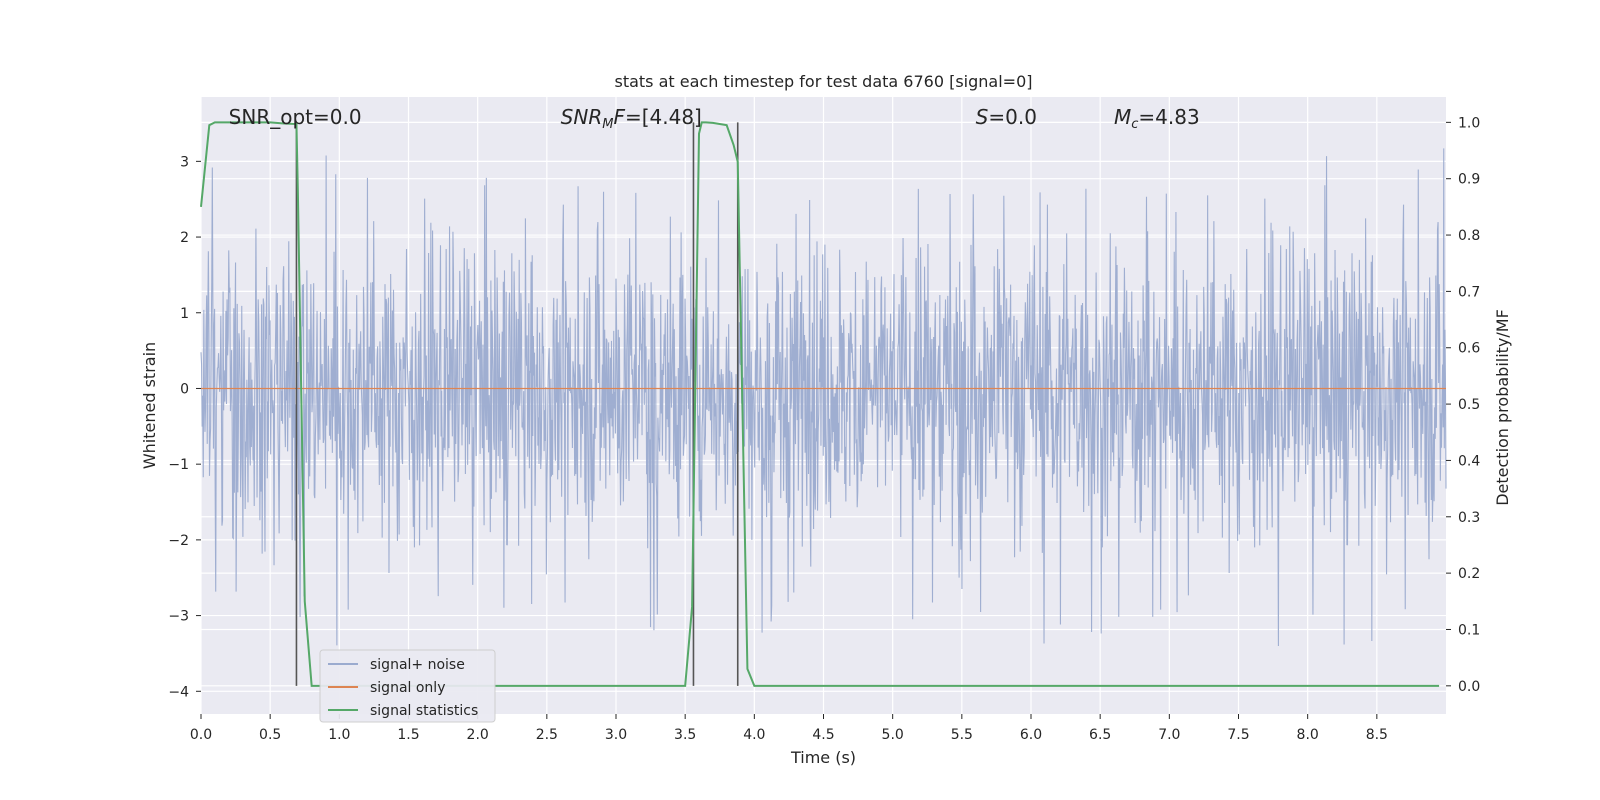 Image resolution: width=1600 pixels, height=800 pixels. Describe the element at coordinates (1169, 735) in the screenshot. I see `x-tick-label: 7.0` at that location.